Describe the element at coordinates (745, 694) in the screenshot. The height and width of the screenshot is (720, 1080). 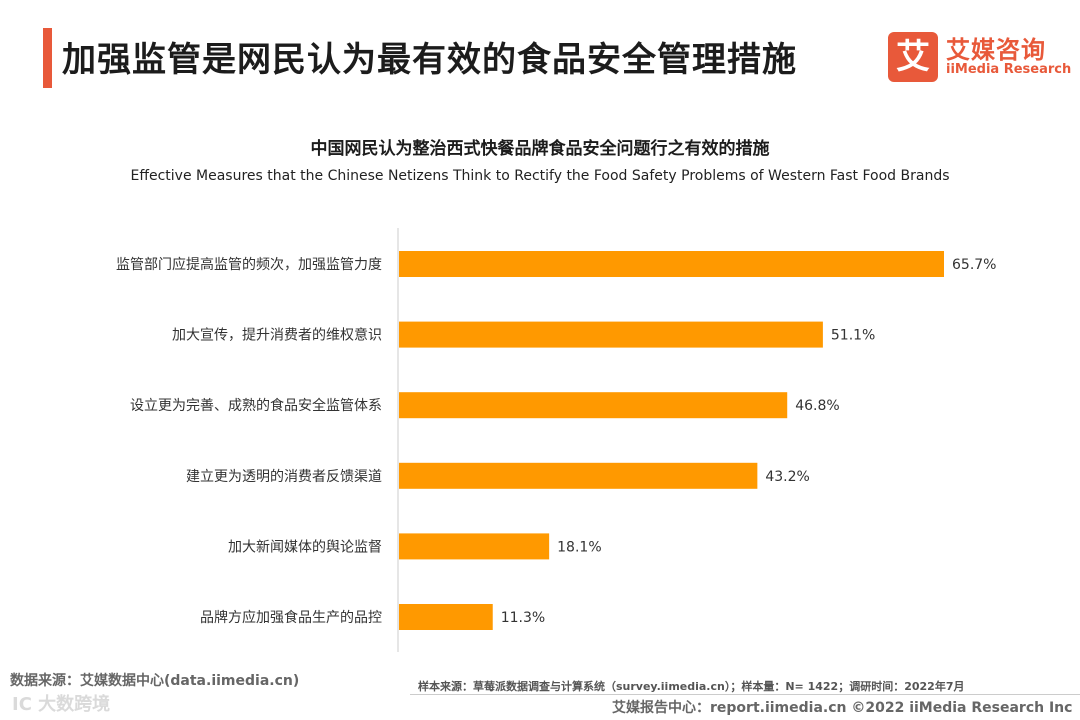
I see `footer-divider` at that location.